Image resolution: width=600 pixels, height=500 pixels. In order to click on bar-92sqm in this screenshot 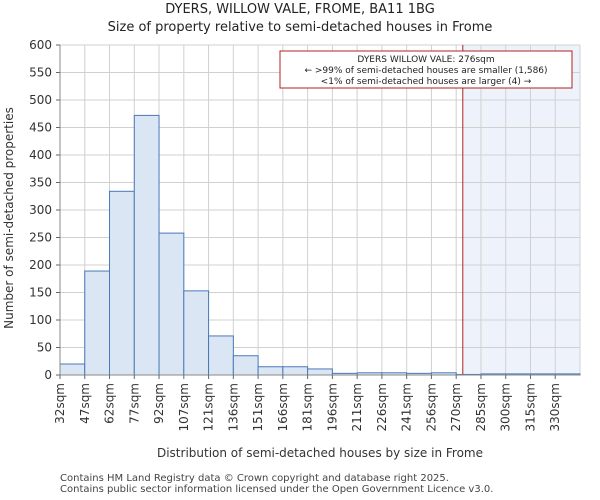, I will do `click(171, 304)`.